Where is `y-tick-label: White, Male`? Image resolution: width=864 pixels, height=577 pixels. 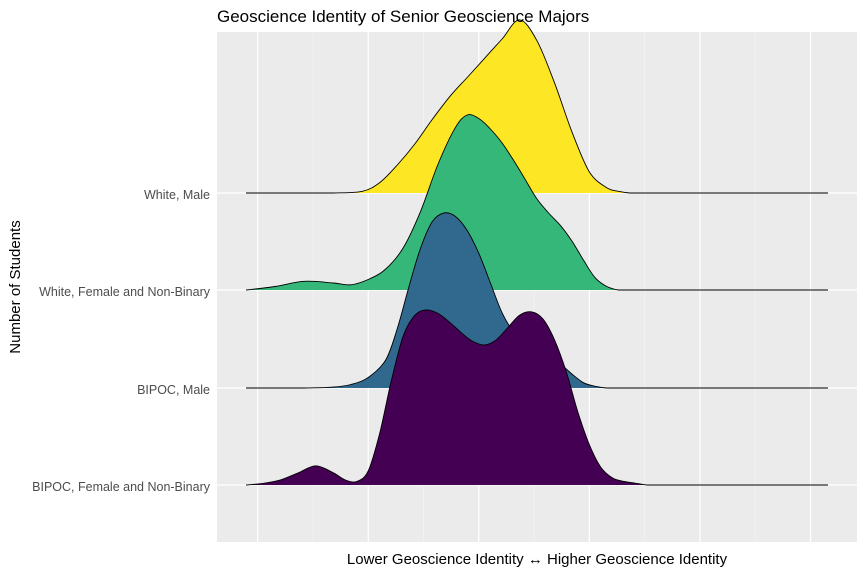
y-tick-label: White, Male is located at coordinates (177, 195).